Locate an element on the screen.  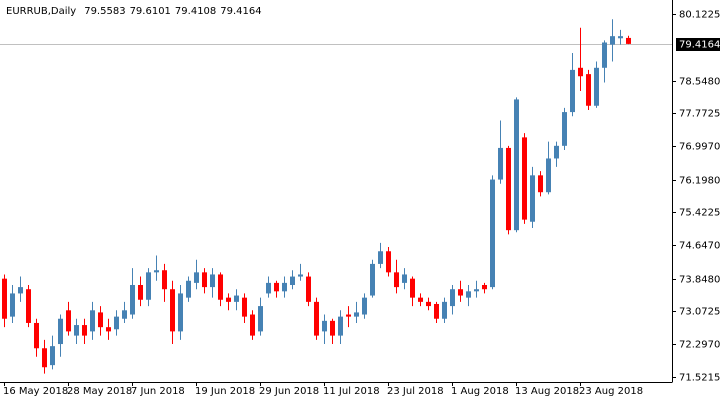
x-tick-label: 23 Jul 2018 is located at coordinates (415, 391).